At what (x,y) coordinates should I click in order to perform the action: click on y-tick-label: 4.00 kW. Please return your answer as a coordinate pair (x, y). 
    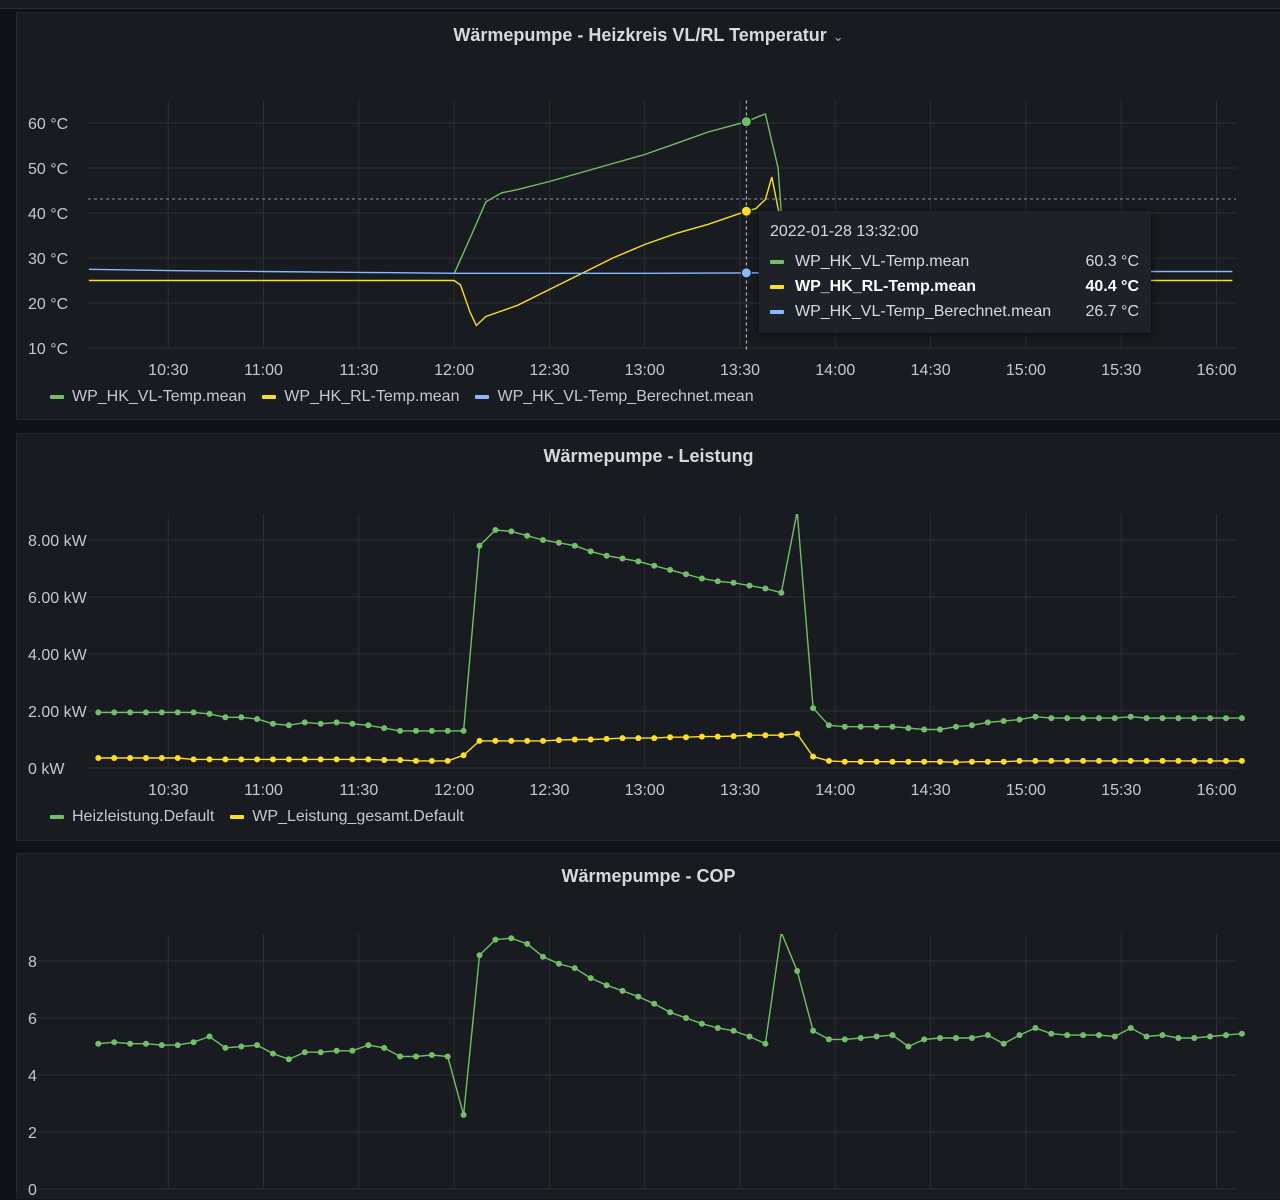
    Looking at the image, I should click on (58, 655).